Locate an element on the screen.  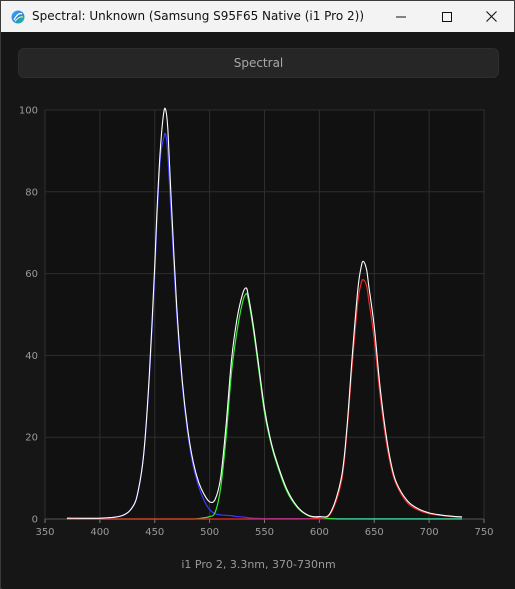
x-tick-label: 400 is located at coordinates (99, 532).